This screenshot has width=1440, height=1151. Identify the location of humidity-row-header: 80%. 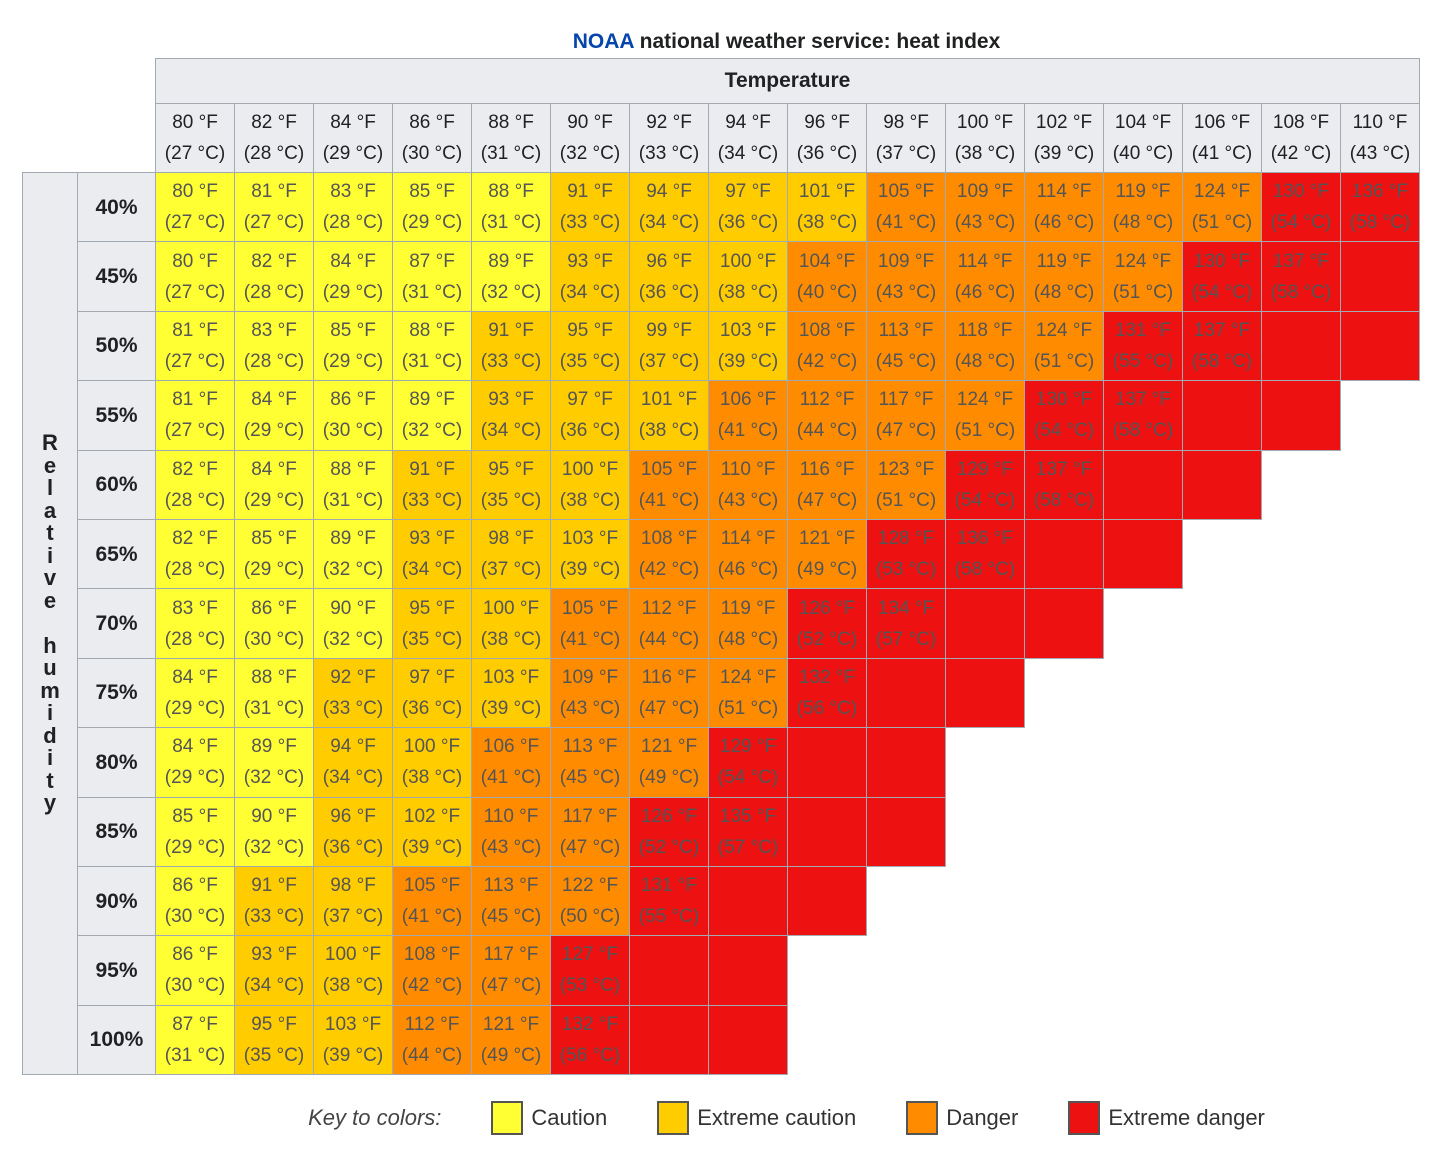
(116, 762).